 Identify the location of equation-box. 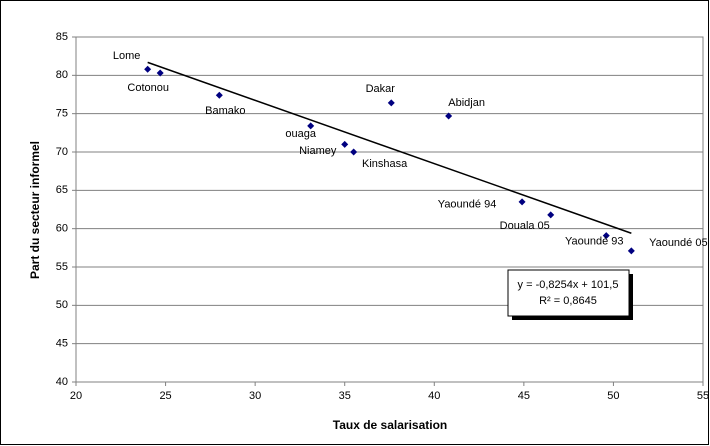
(568, 293).